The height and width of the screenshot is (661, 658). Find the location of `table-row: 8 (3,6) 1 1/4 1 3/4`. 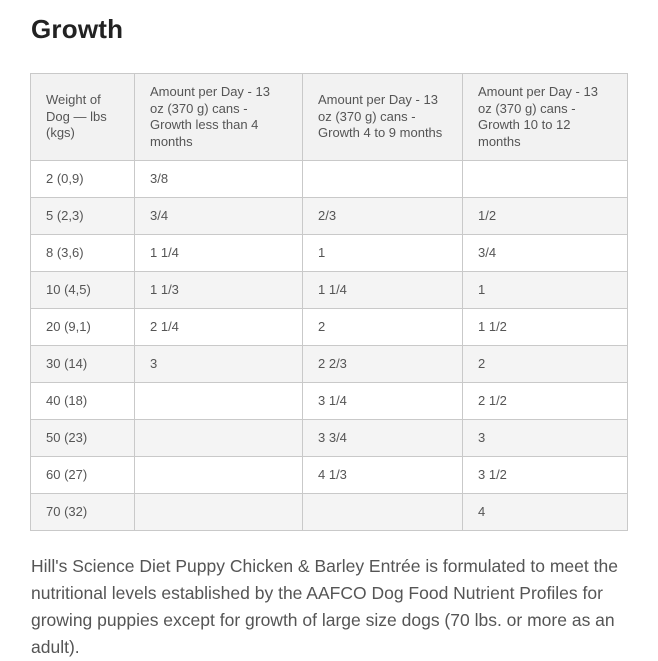

table-row: 8 (3,6) 1 1/4 1 3/4 is located at coordinates (329, 253).